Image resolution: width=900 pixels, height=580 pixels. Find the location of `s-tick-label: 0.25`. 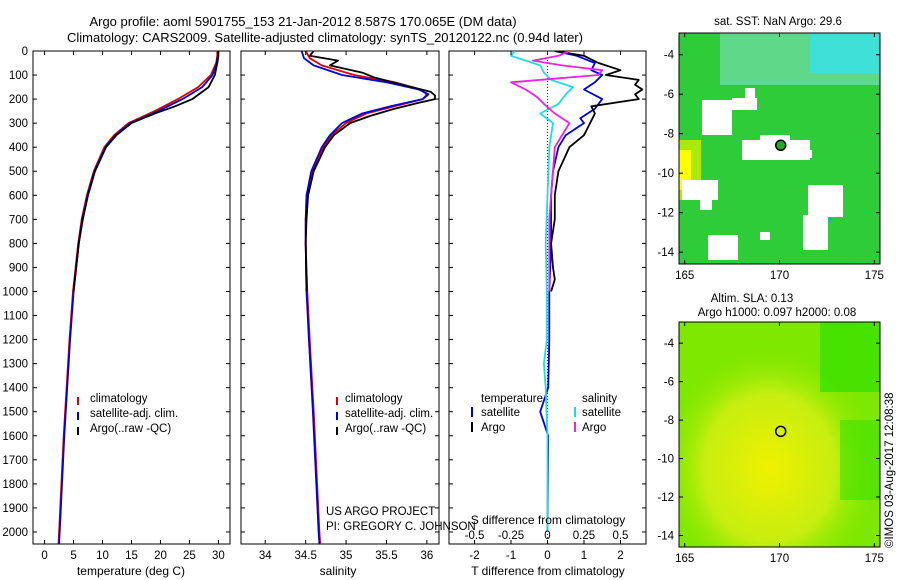

s-tick-label: 0.25 is located at coordinates (584, 536).